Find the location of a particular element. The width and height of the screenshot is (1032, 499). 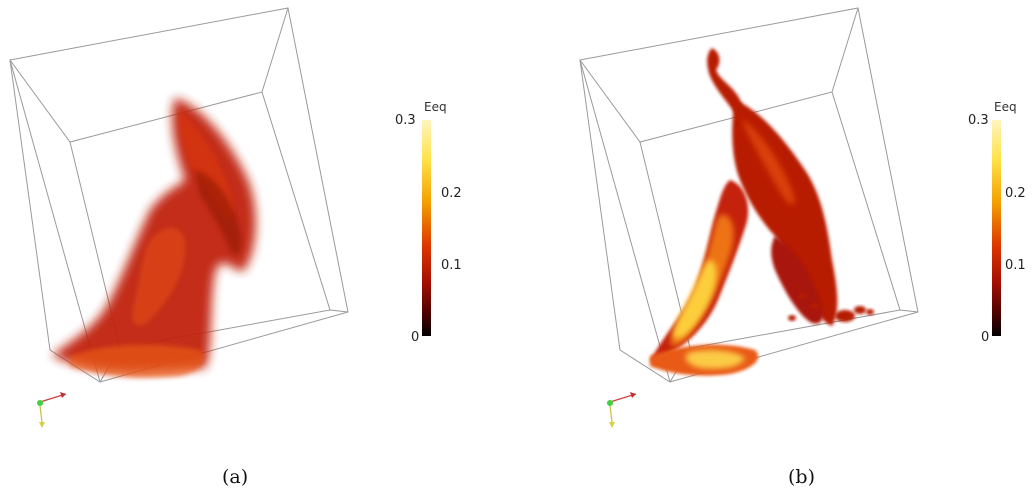

colorbar-tick-a-0.2: 0.2 is located at coordinates (451, 193).